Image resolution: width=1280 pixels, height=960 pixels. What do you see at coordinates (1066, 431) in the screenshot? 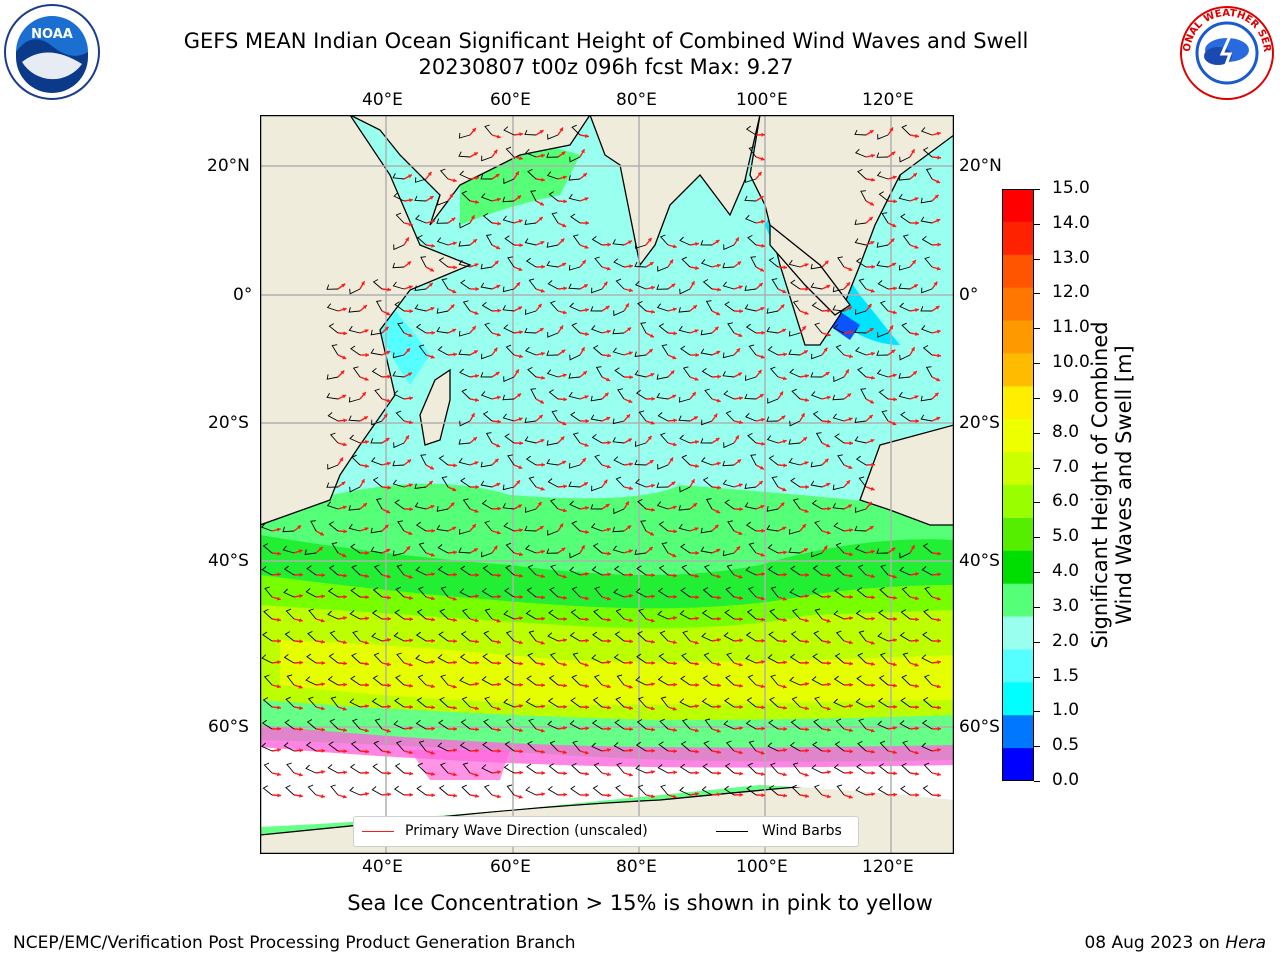
I see `colorbar-tick-label: 8.0` at bounding box center [1066, 431].